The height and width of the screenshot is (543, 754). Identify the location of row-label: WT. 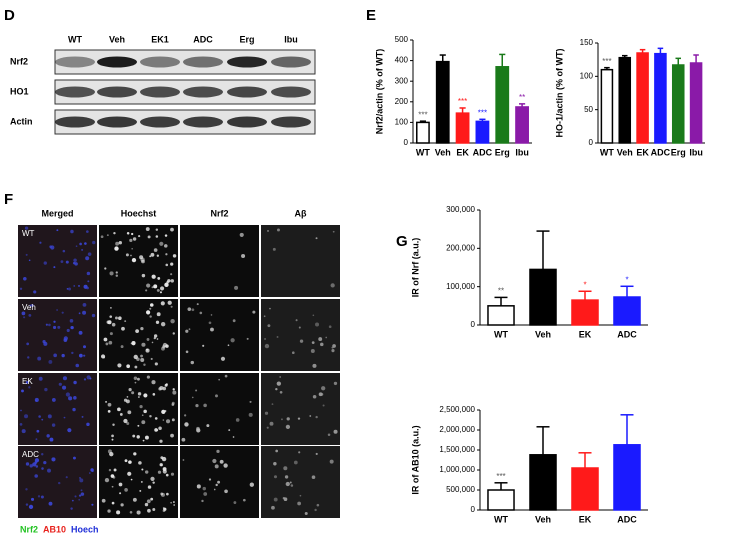
(28, 233).